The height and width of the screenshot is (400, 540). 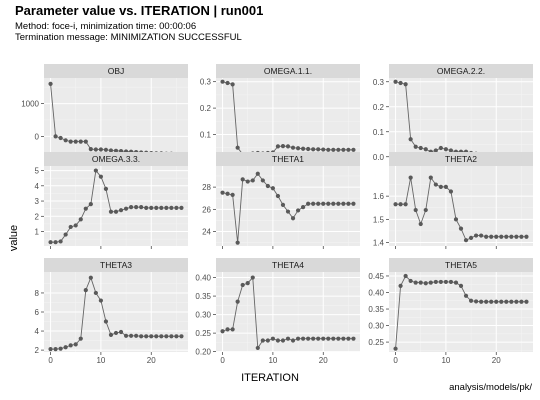 What do you see at coordinates (111, 311) in the screenshot?
I see `facet-panel-theta3: THETA3 2 4 6 8 0 10 20` at bounding box center [111, 311].